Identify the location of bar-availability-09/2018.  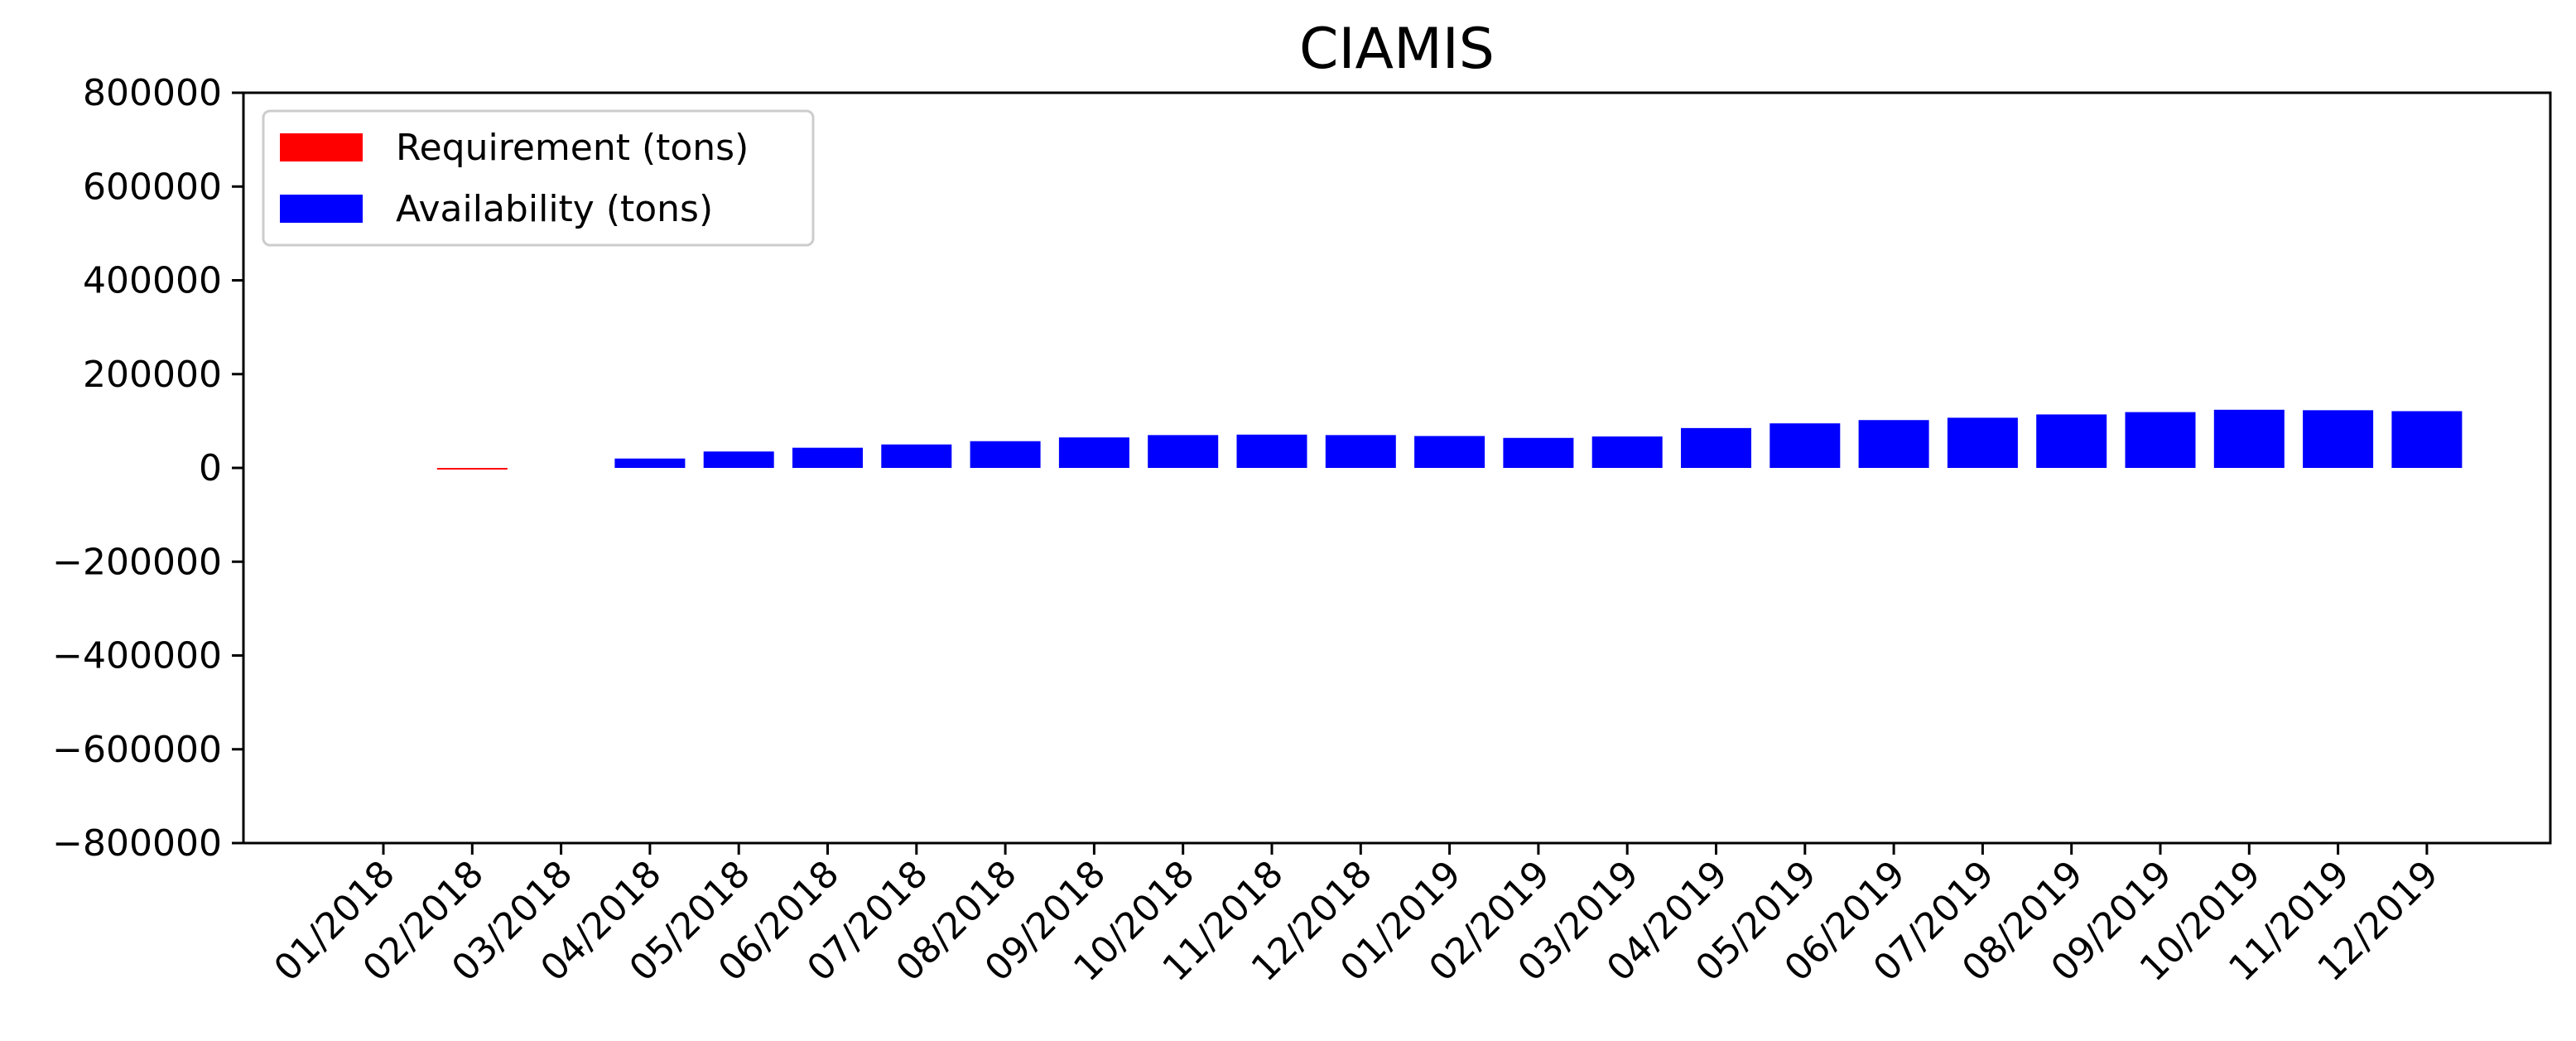
(1093, 452).